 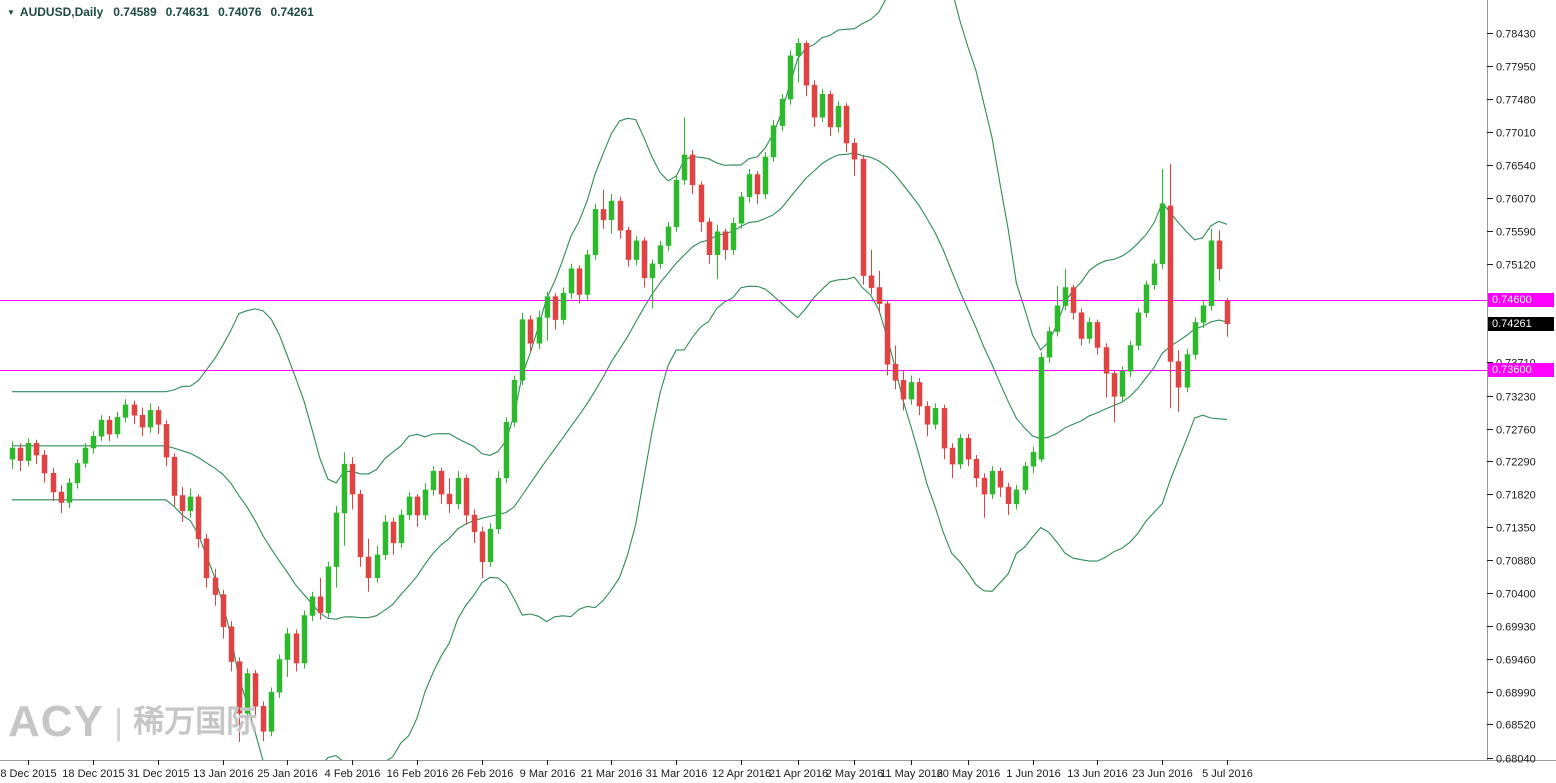 I want to click on time-label: 31 Mar 2016, so click(x=677, y=774).